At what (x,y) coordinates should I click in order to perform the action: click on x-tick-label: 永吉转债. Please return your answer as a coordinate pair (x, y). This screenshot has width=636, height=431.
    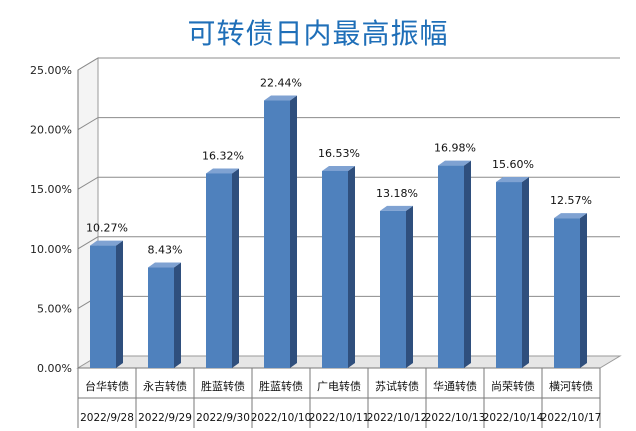
    Looking at the image, I should click on (165, 386).